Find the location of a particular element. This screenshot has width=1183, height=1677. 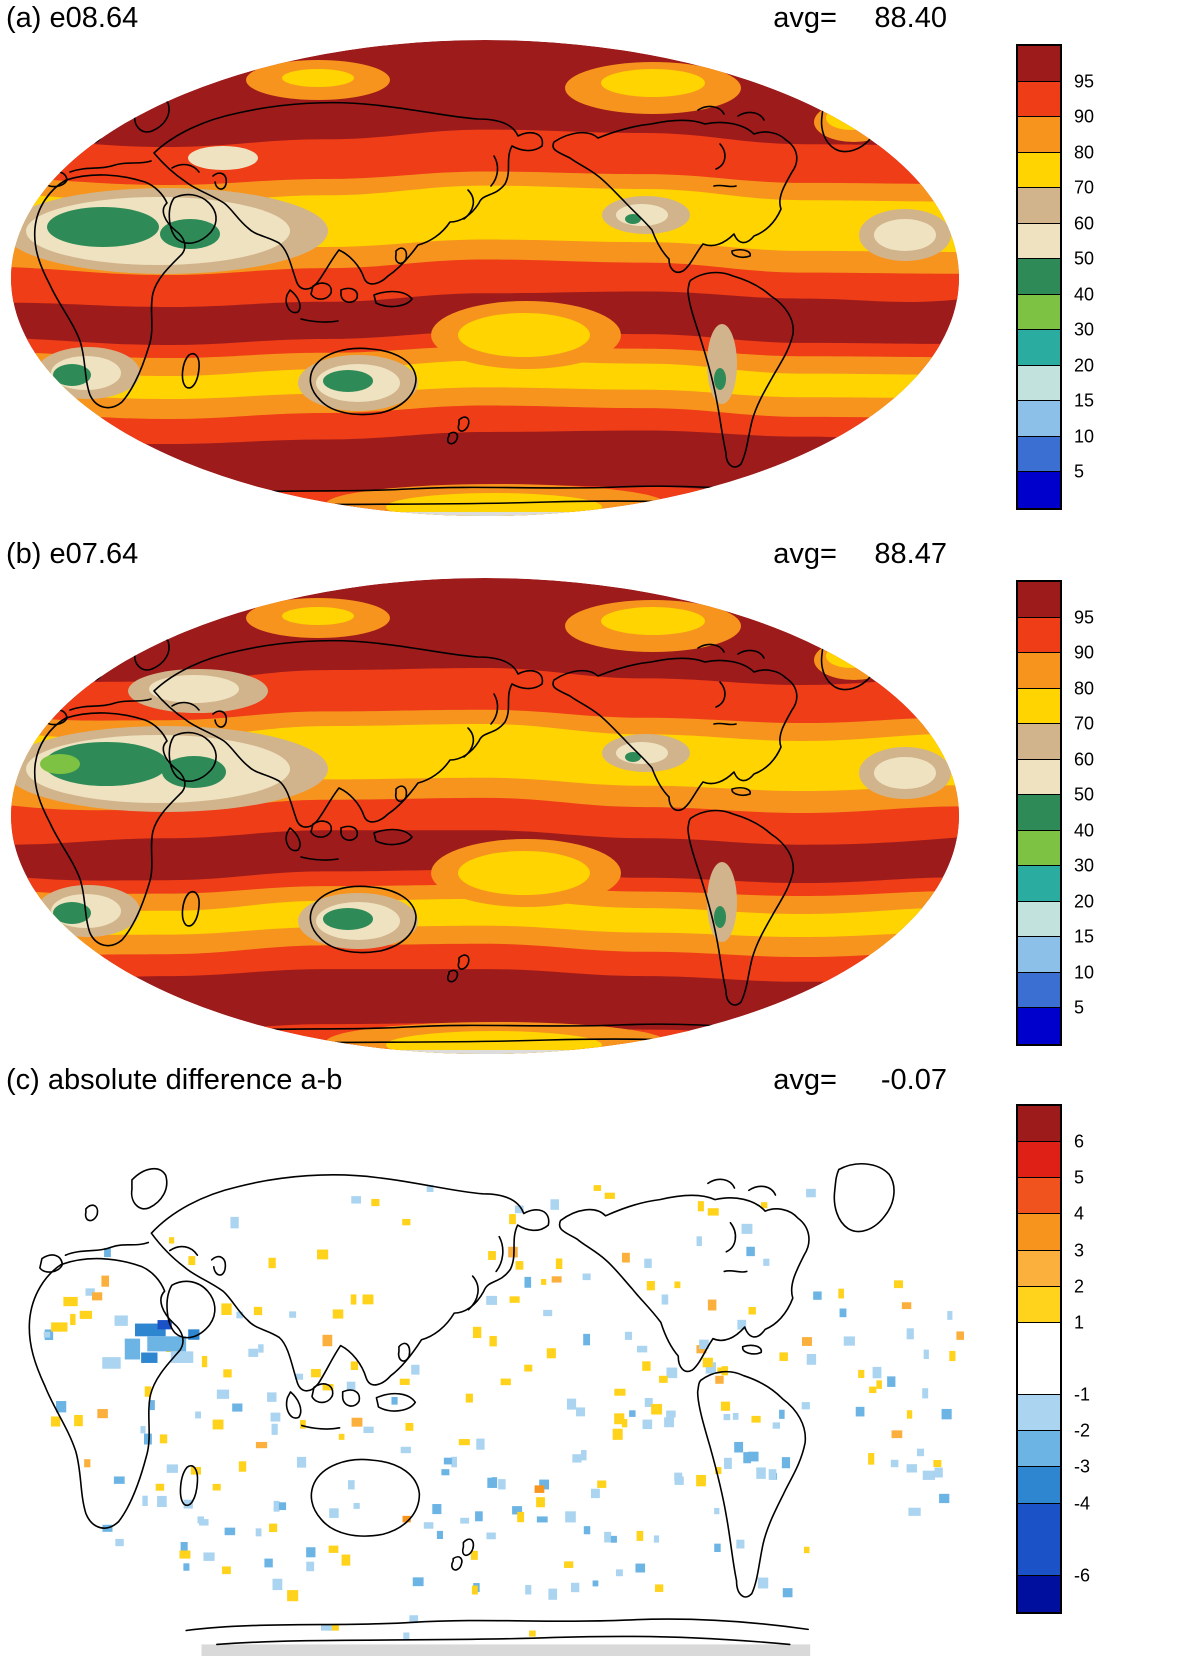

panel-c-avg: avg= -0.07 is located at coordinates (817, 1080).